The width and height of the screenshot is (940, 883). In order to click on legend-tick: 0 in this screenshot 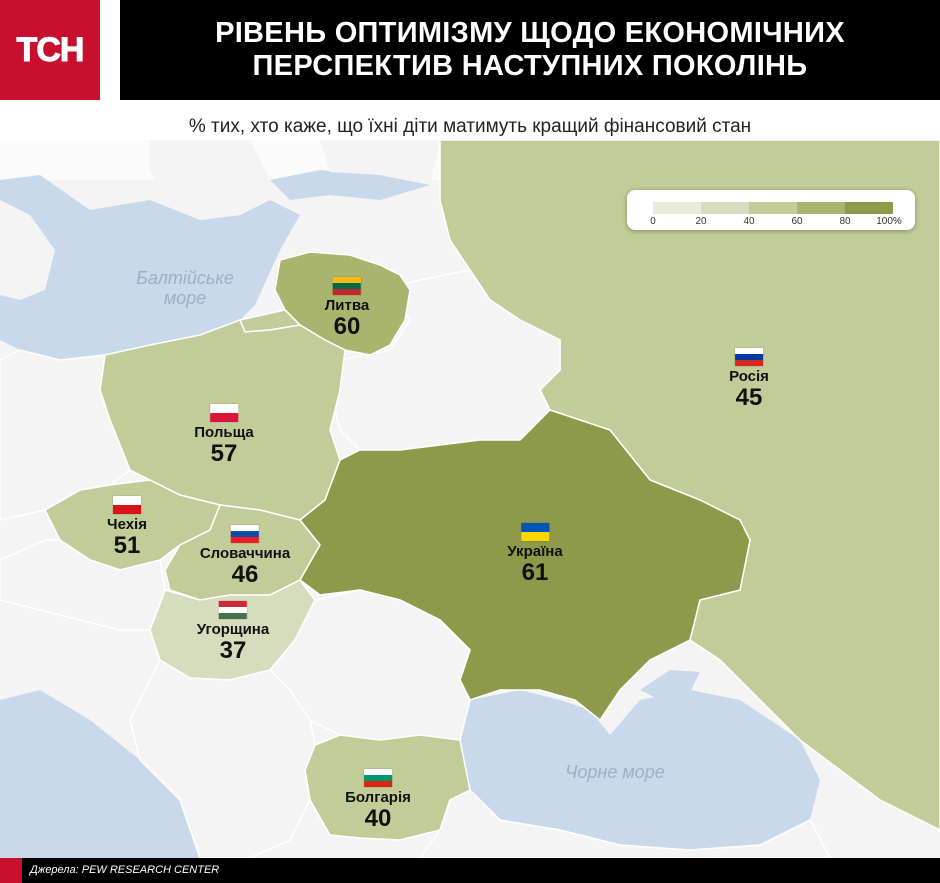, I will do `click(653, 221)`.